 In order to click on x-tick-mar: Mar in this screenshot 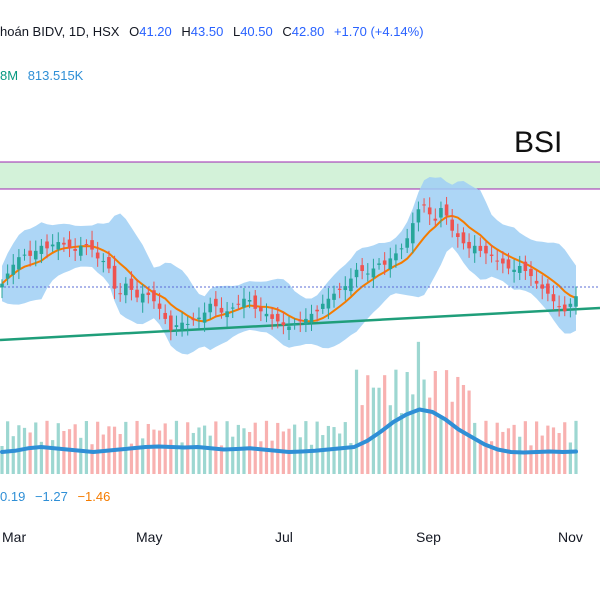, I will do `click(14, 537)`.